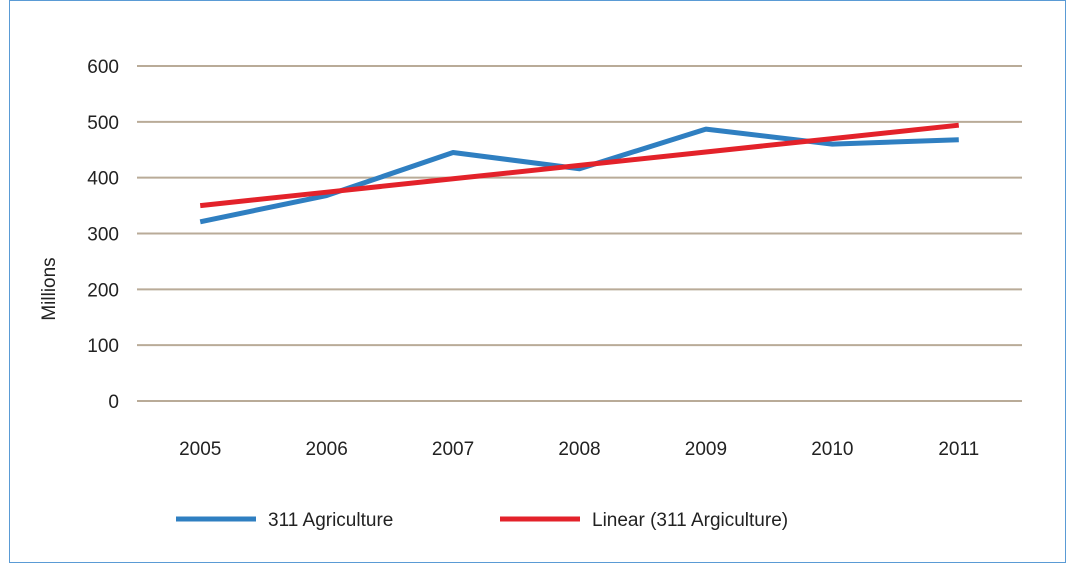  Describe the element at coordinates (690, 520) in the screenshot. I see `legend-label-2: Linear (311 Argiculture)` at that location.